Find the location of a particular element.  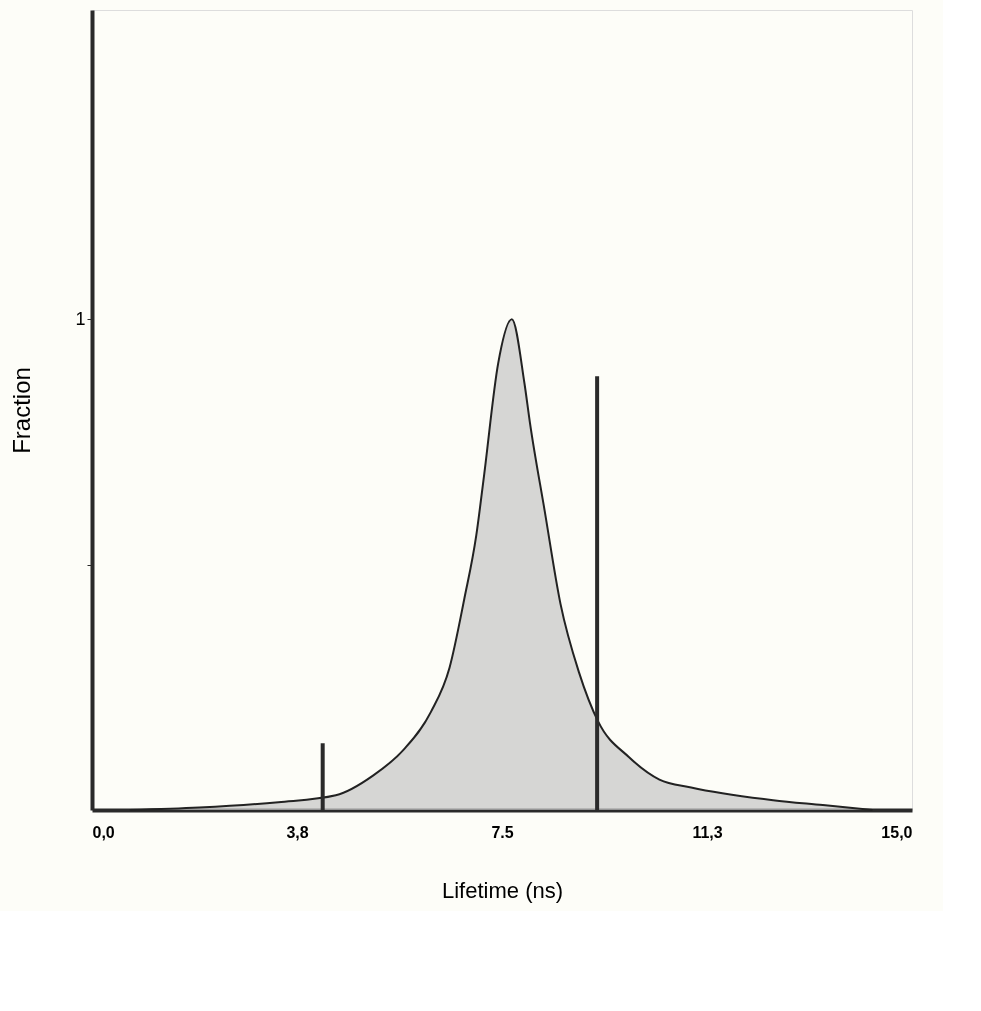

x-tick-label: 11,3 is located at coordinates (707, 832).